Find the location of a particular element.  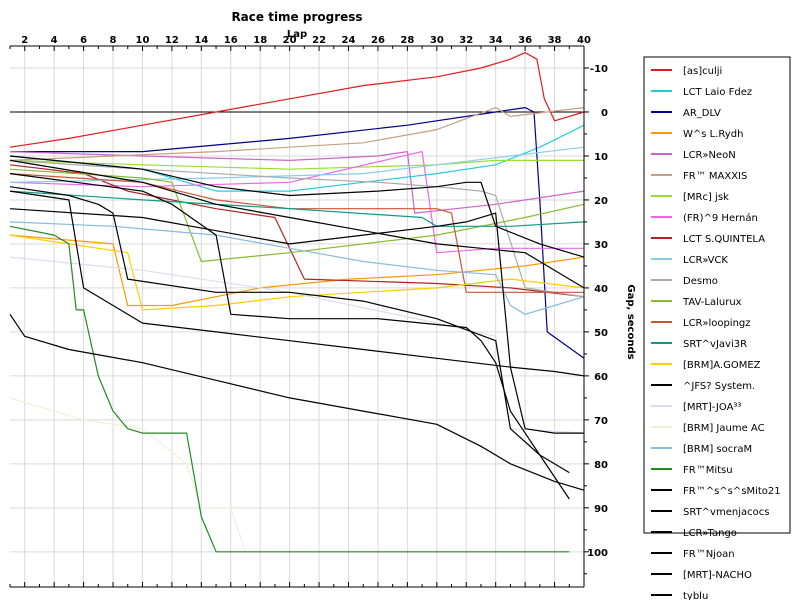

legend-entry-label: (FR)^9 Hernán is located at coordinates (720, 218).